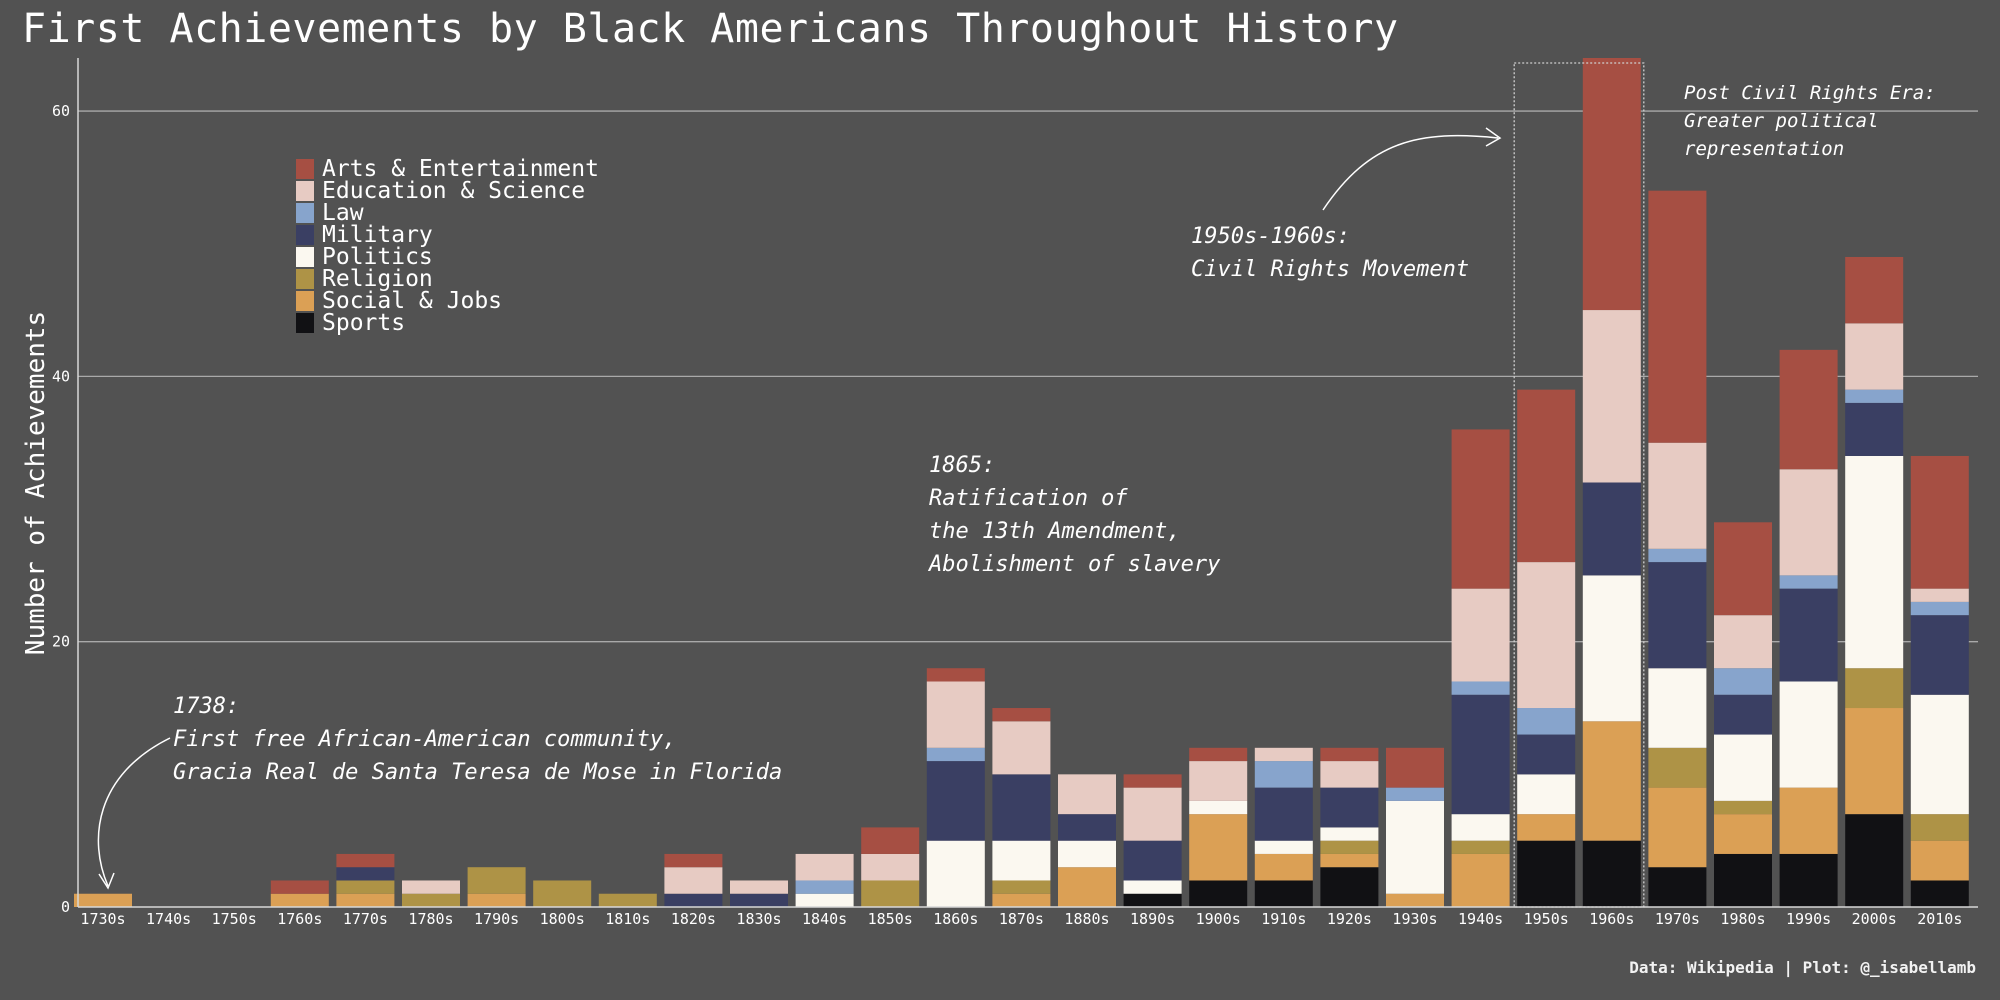 This screenshot has height=1000, width=2000. I want to click on annotation-line: 1865:, so click(962, 465).